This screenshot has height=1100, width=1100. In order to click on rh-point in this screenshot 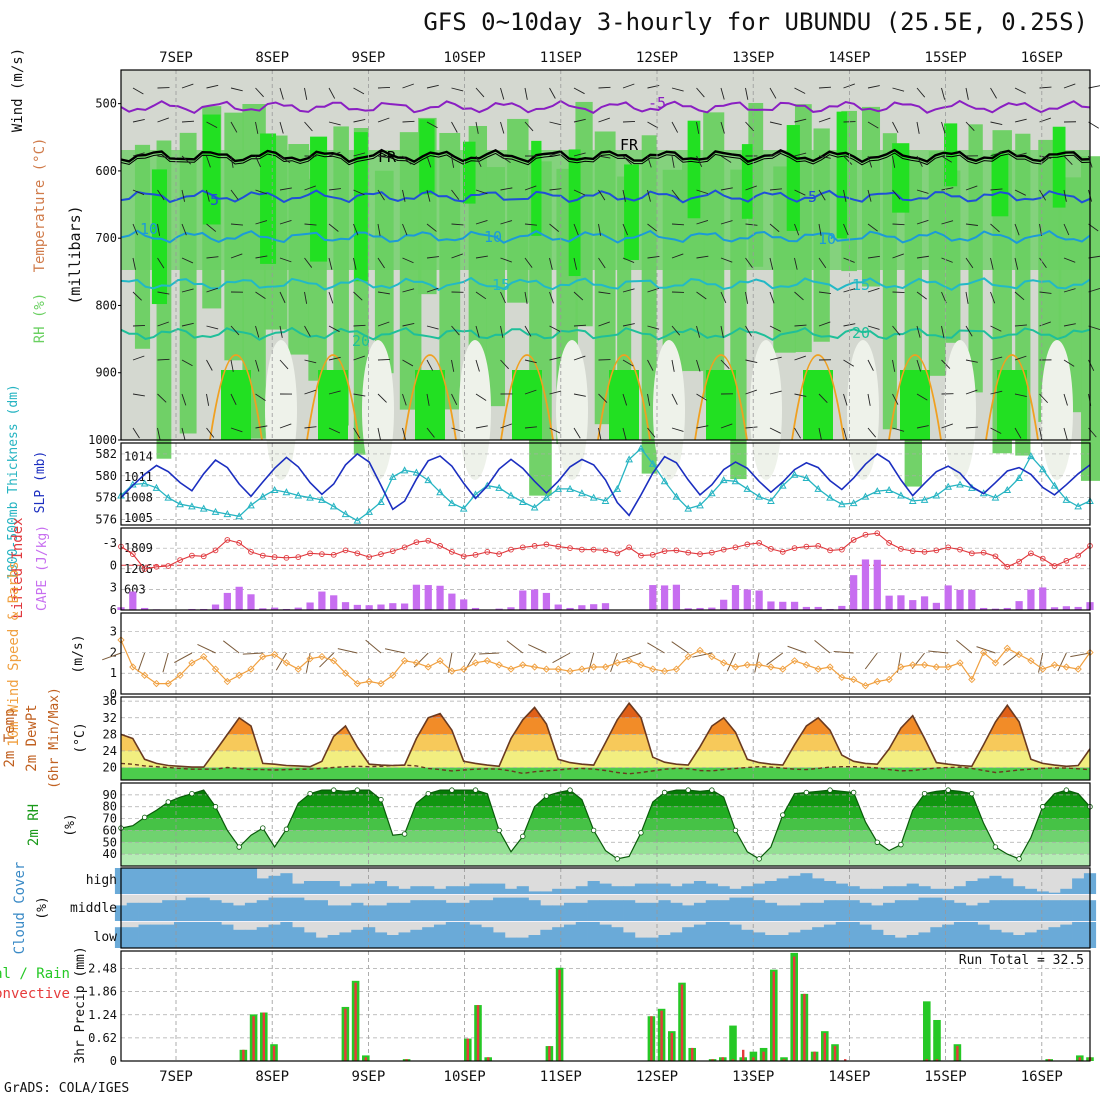, I will do `click(192, 793)`.